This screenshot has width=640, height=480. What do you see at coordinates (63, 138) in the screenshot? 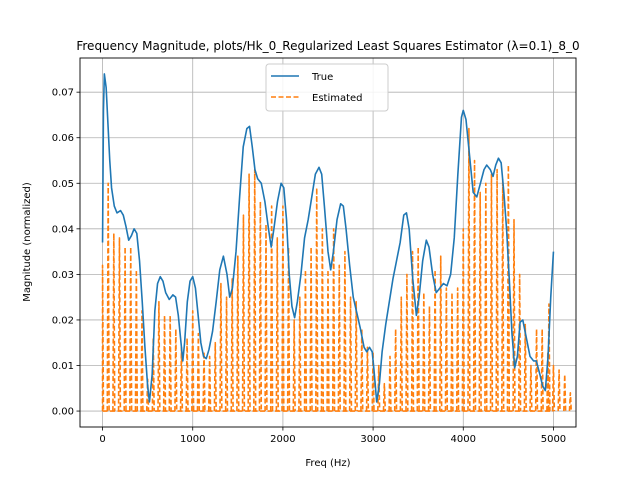
I see `y-tick-label: 0.06` at bounding box center [63, 138].